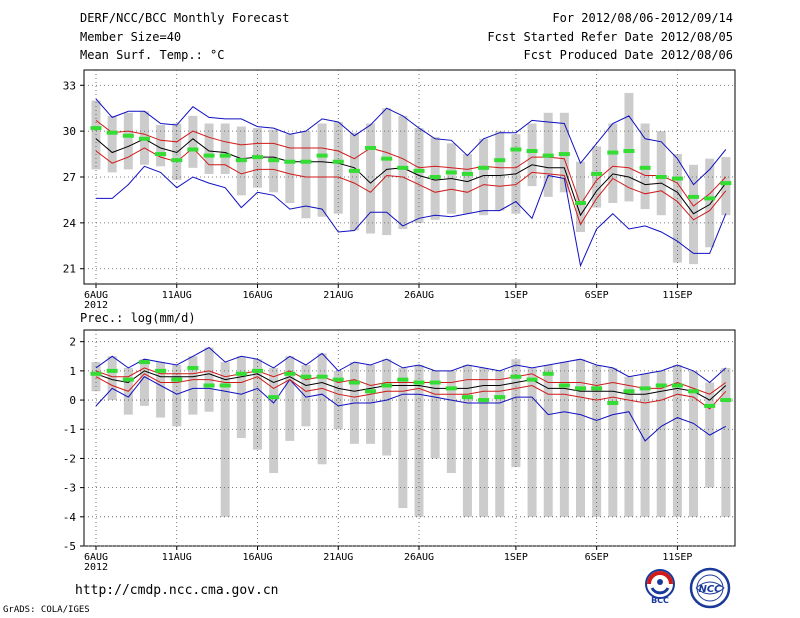 Image resolution: width=800 pixels, height=618 pixels. Describe the element at coordinates (660, 587) in the screenshot. I see `bcc-logo: BCC` at that location.